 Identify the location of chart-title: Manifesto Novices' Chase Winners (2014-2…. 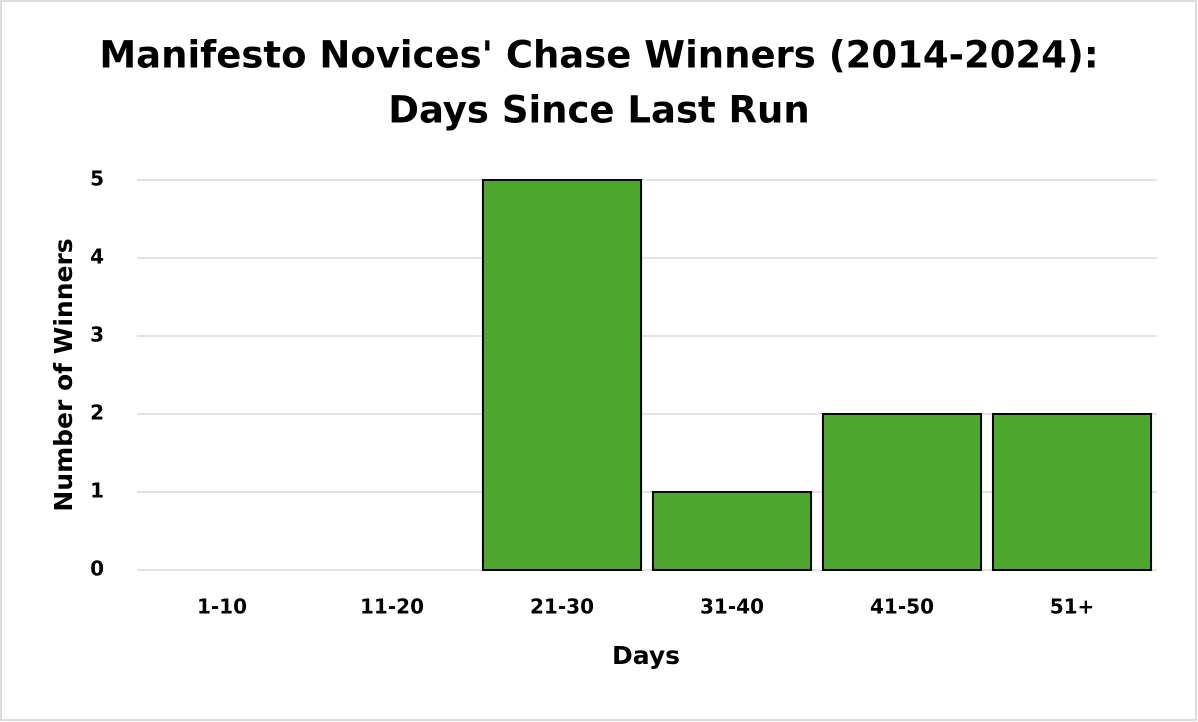
(598, 55).